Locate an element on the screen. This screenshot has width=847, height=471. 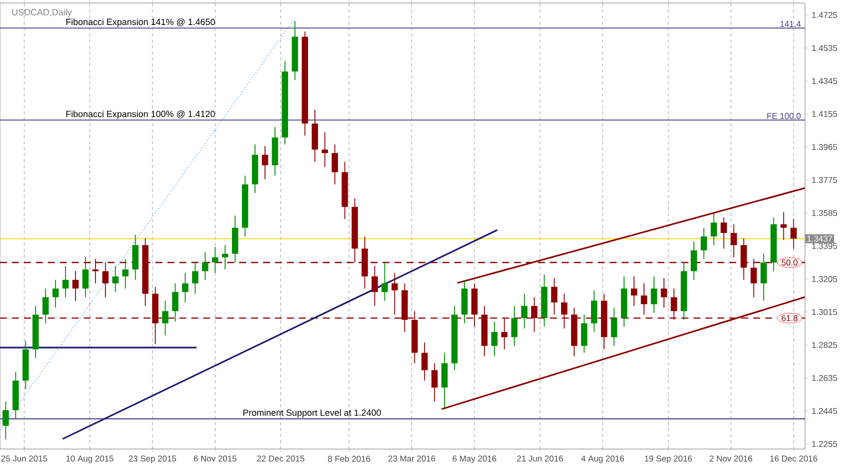
x-tick-label: 23 Sep 2015 is located at coordinates (152, 460).